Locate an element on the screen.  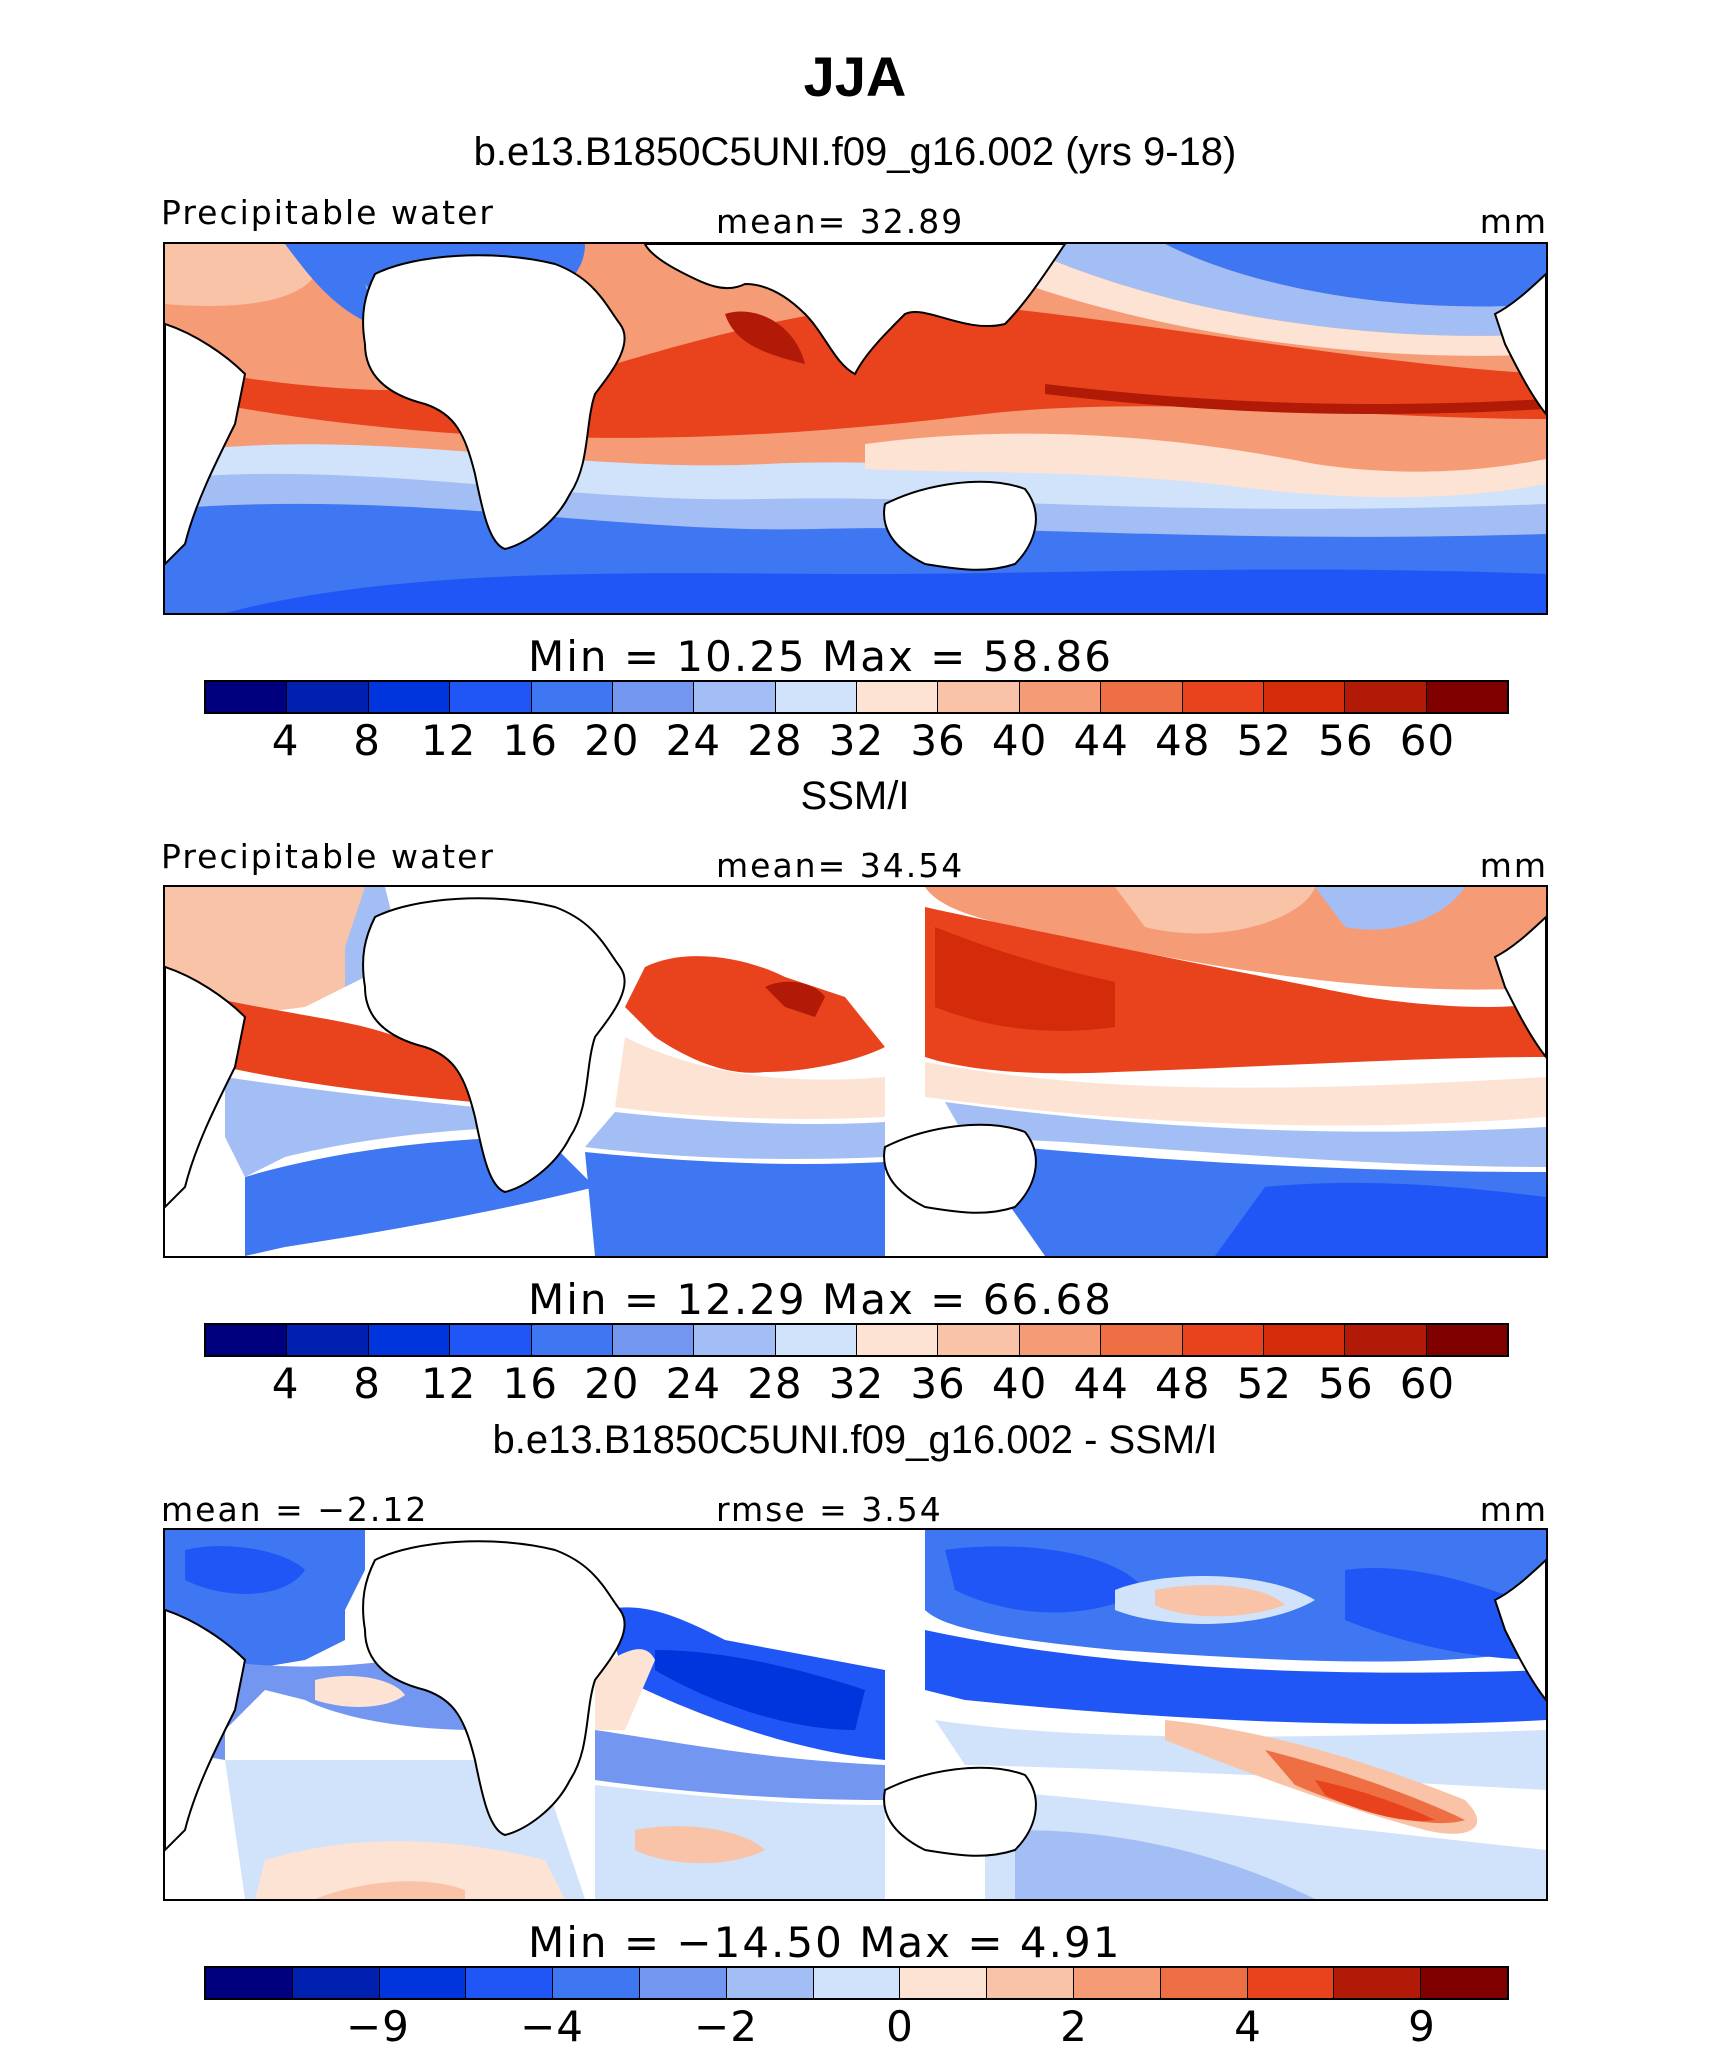
panel-3-colorbar-ticks: −9 −4 −2 0 2 4 9 is located at coordinates (856, 2027).